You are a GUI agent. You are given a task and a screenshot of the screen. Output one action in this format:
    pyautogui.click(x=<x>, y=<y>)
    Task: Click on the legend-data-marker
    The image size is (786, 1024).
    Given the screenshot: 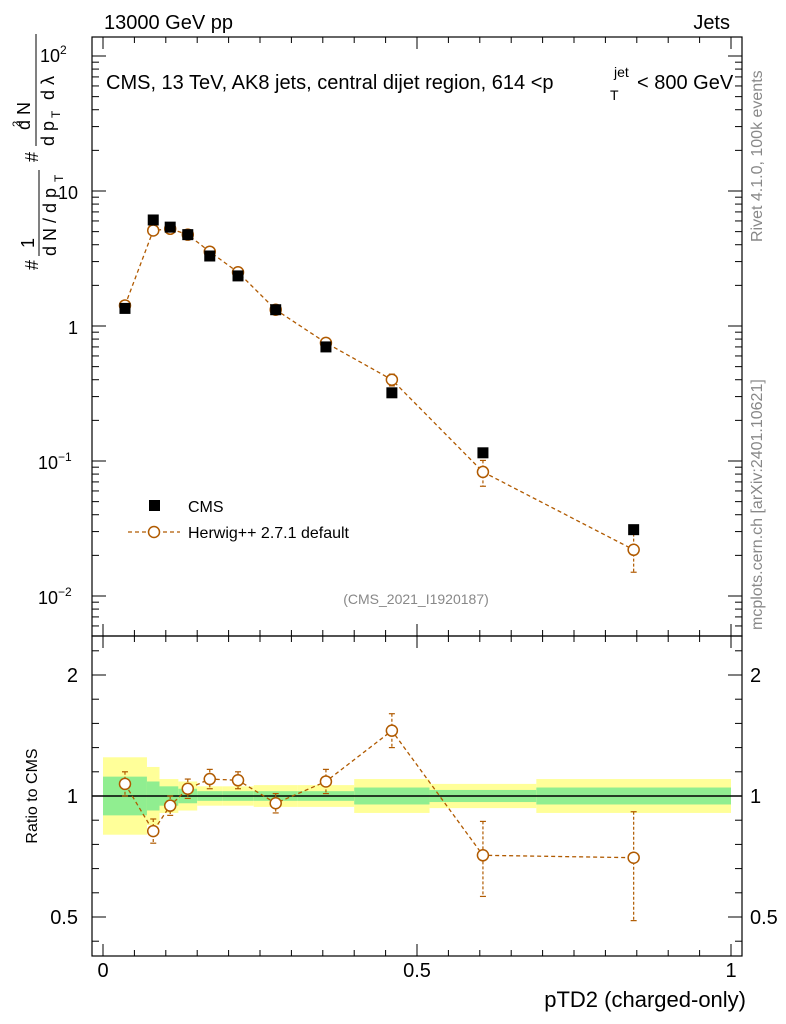 What is the action you would take?
    pyautogui.click(x=154, y=505)
    